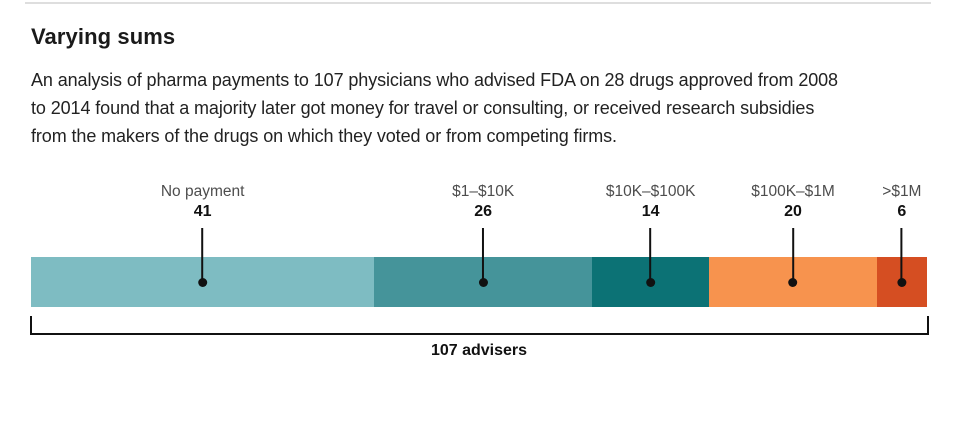  I want to click on category-value: 20, so click(793, 211).